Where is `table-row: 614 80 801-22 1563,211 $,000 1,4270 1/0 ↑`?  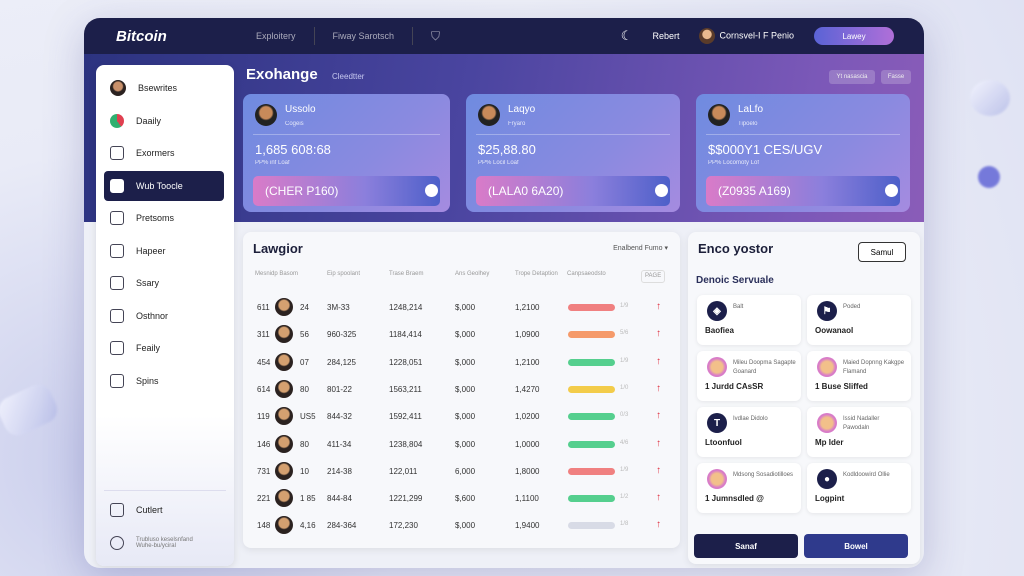
table-row: 614 80 801-22 1563,211 $,000 1,4270 1/0 ↑ is located at coordinates (461, 389).